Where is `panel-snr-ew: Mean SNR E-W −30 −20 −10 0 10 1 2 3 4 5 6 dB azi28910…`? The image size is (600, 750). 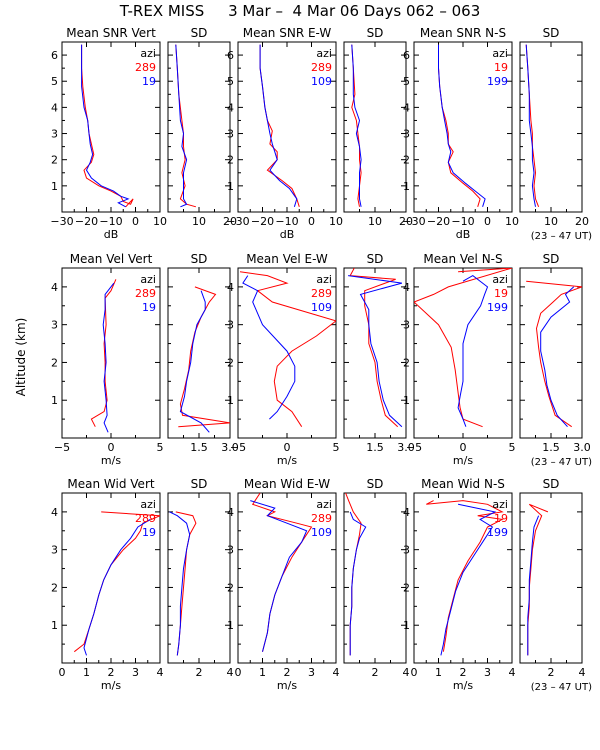 panel-snr-ew: Mean SNR E-W −30 −20 −10 0 10 1 2 3 4 5 6 dB azi28910… is located at coordinates (284, 133).